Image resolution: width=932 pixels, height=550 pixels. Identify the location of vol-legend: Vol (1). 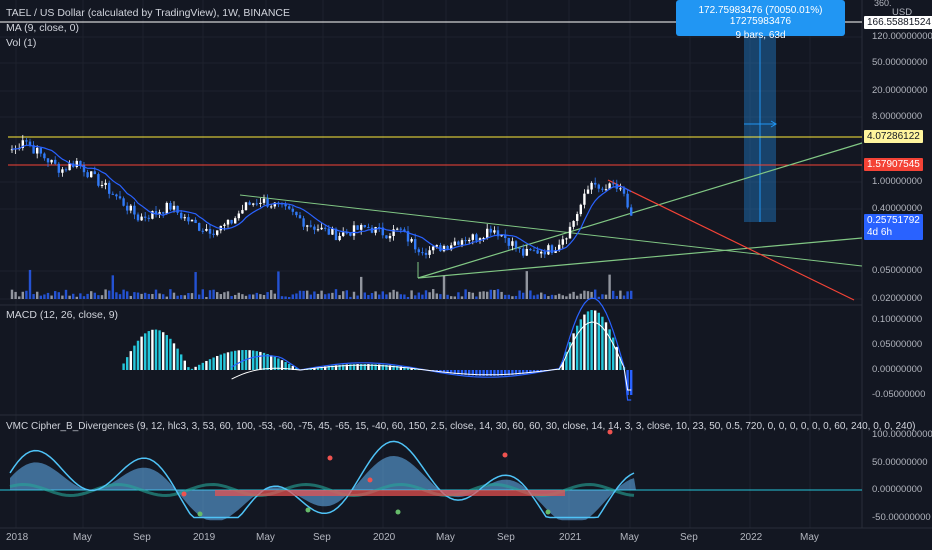
(21, 43).